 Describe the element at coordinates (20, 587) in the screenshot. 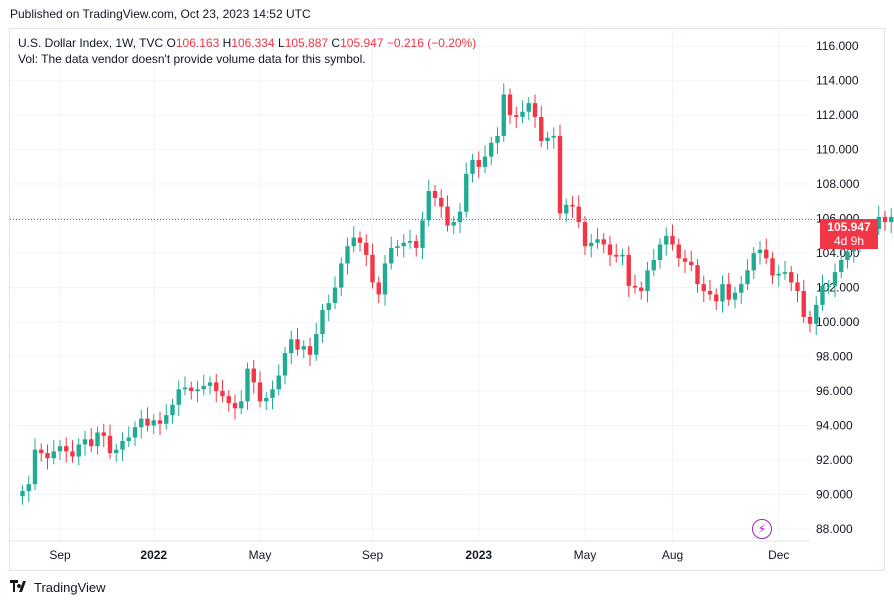

I see `tradingview-logo-icon` at that location.